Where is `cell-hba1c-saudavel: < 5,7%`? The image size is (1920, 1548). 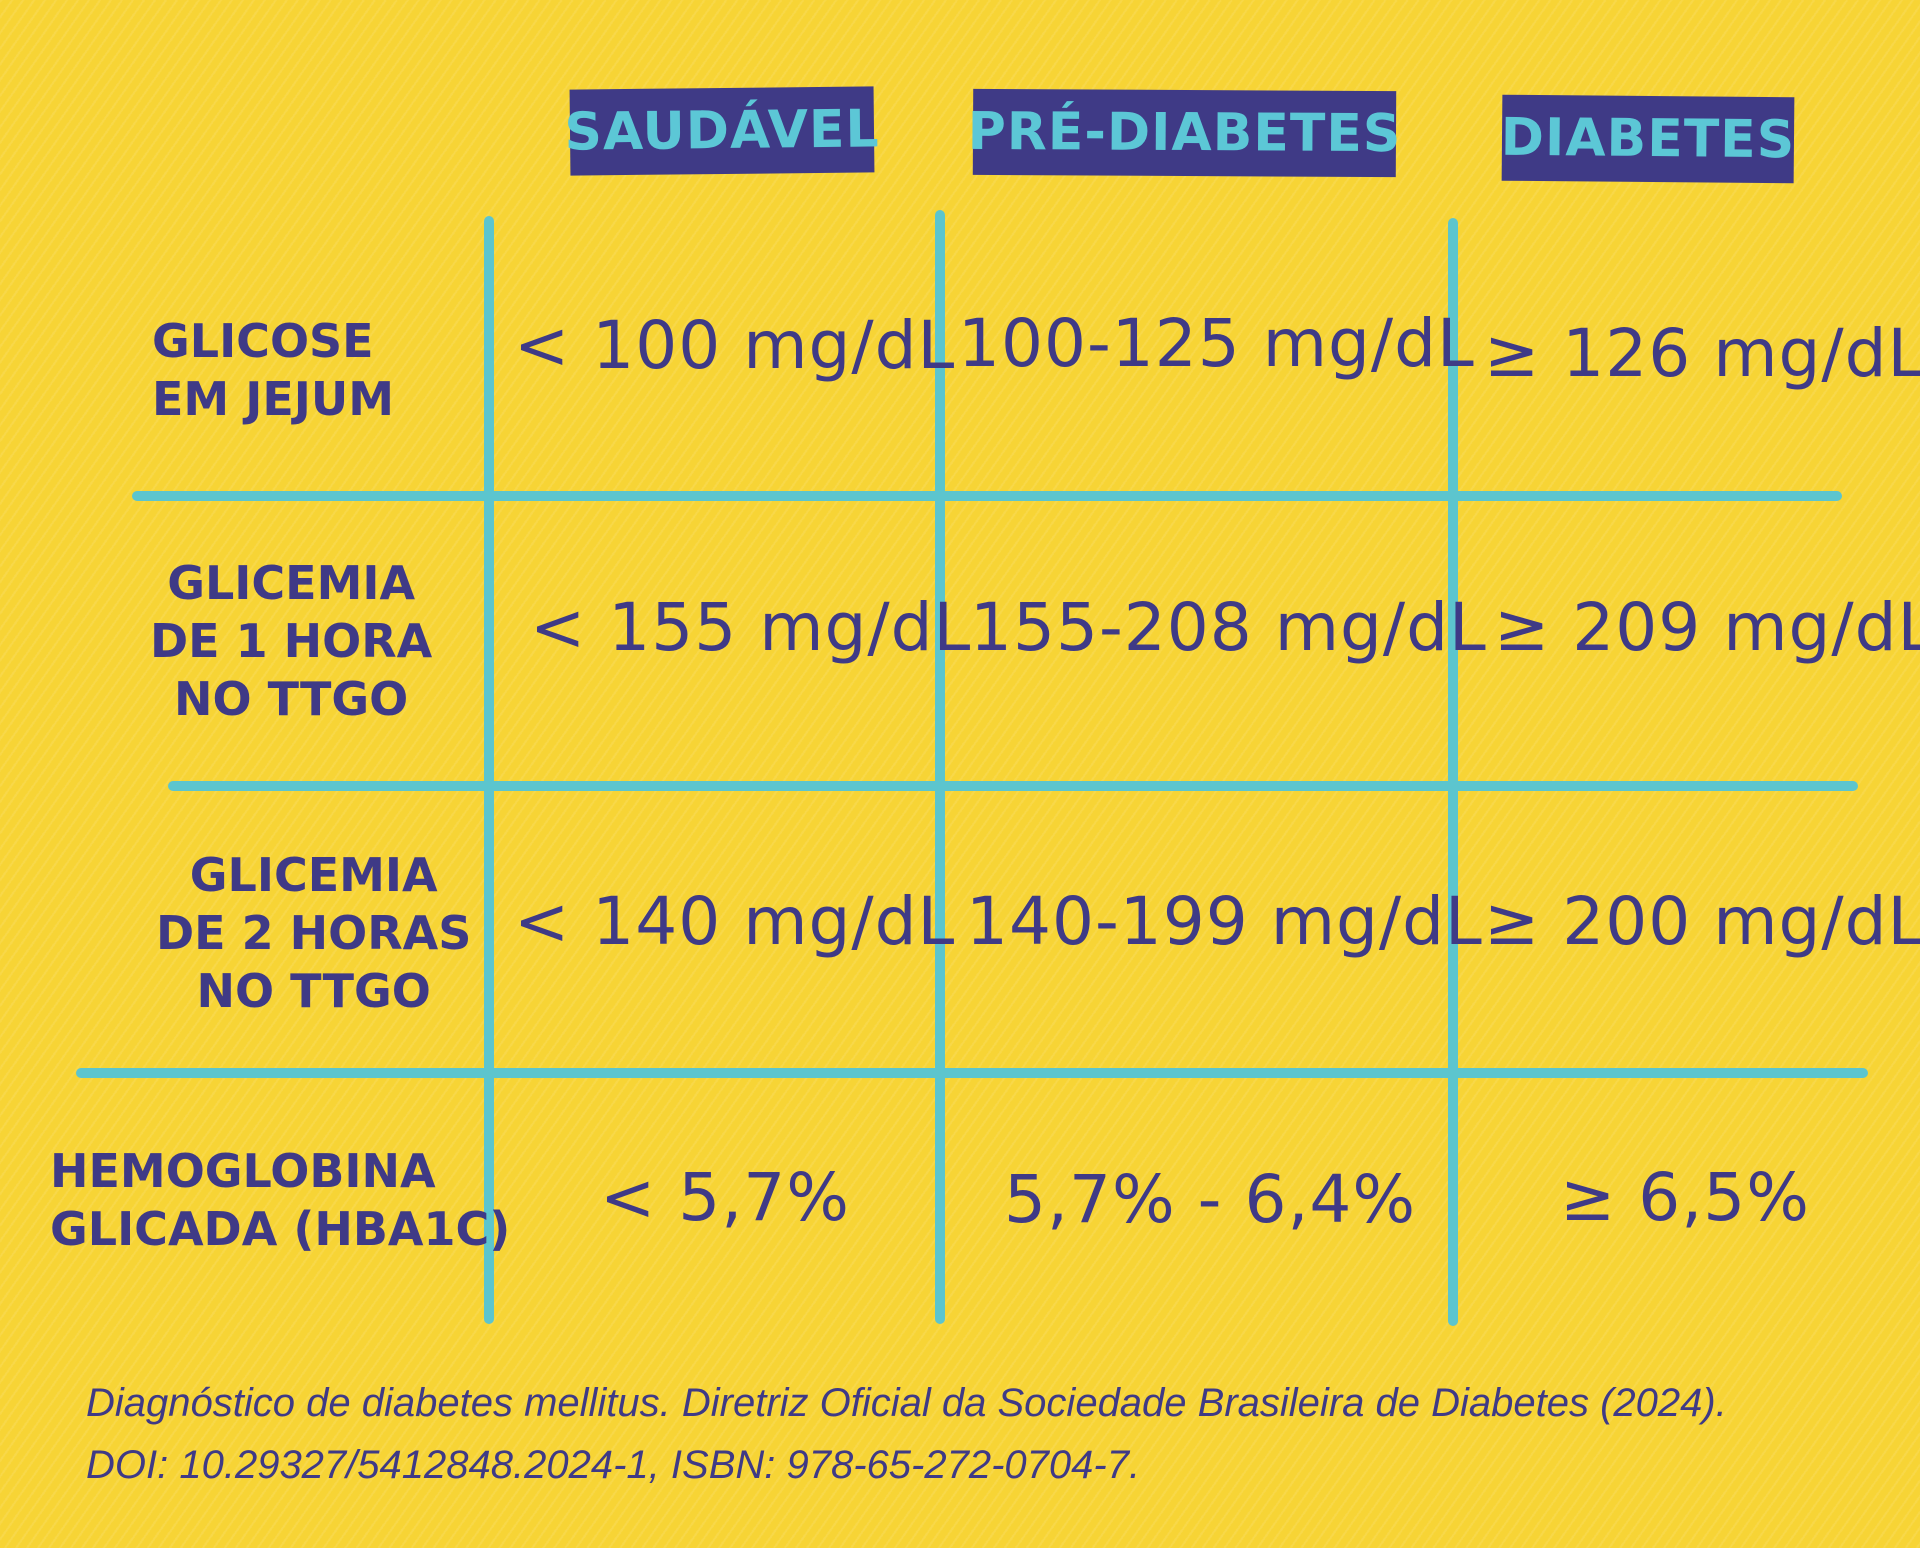
cell-hba1c-saudavel: < 5,7% is located at coordinates (725, 1197).